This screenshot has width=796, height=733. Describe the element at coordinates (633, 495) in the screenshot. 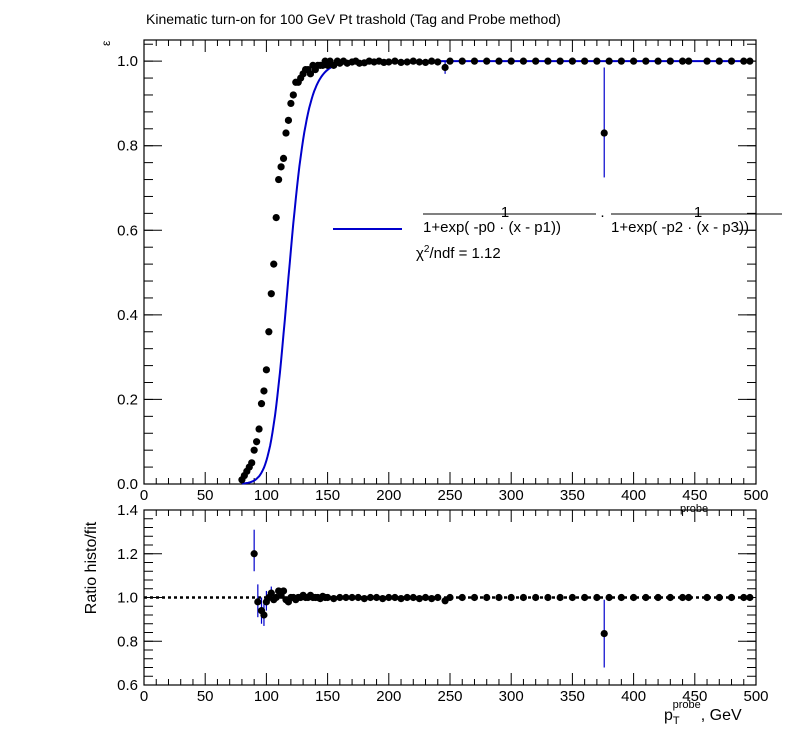

I see `x-tick-label: 400` at that location.